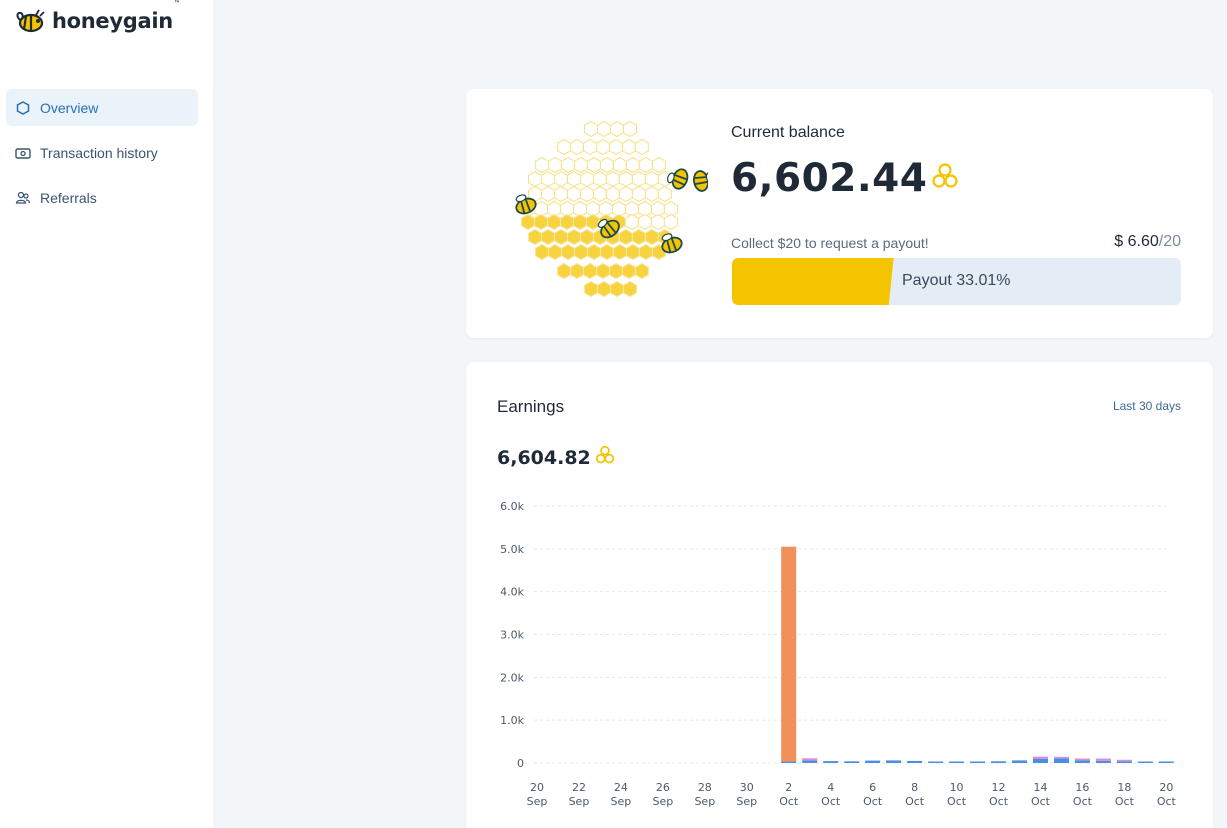 The image size is (1227, 828). I want to click on sidebar-item-transaction-history: Transaction history, so click(102, 152).